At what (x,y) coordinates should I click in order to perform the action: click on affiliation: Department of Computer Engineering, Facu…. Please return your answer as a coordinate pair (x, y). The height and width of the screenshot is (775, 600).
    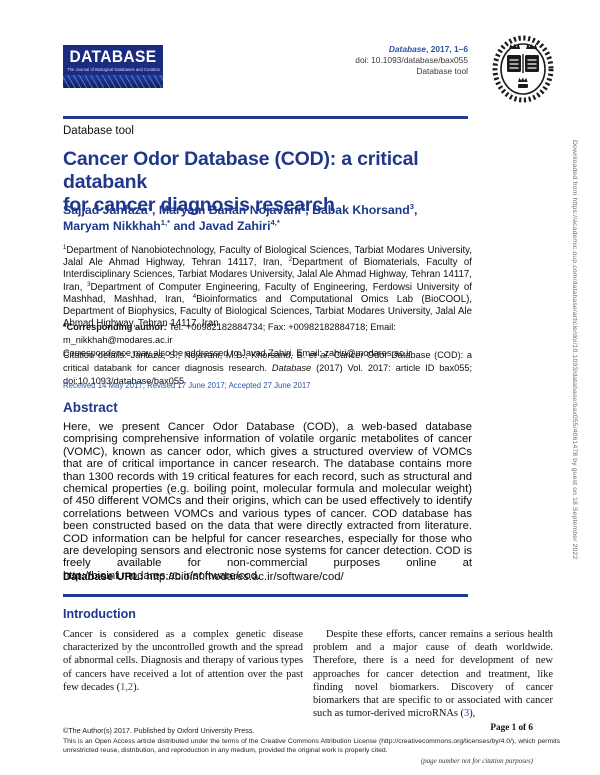
    Looking at the image, I should click on (268, 293).